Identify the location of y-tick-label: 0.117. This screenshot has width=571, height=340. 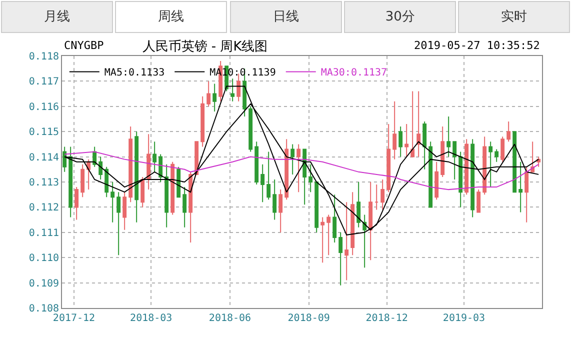
(43, 82).